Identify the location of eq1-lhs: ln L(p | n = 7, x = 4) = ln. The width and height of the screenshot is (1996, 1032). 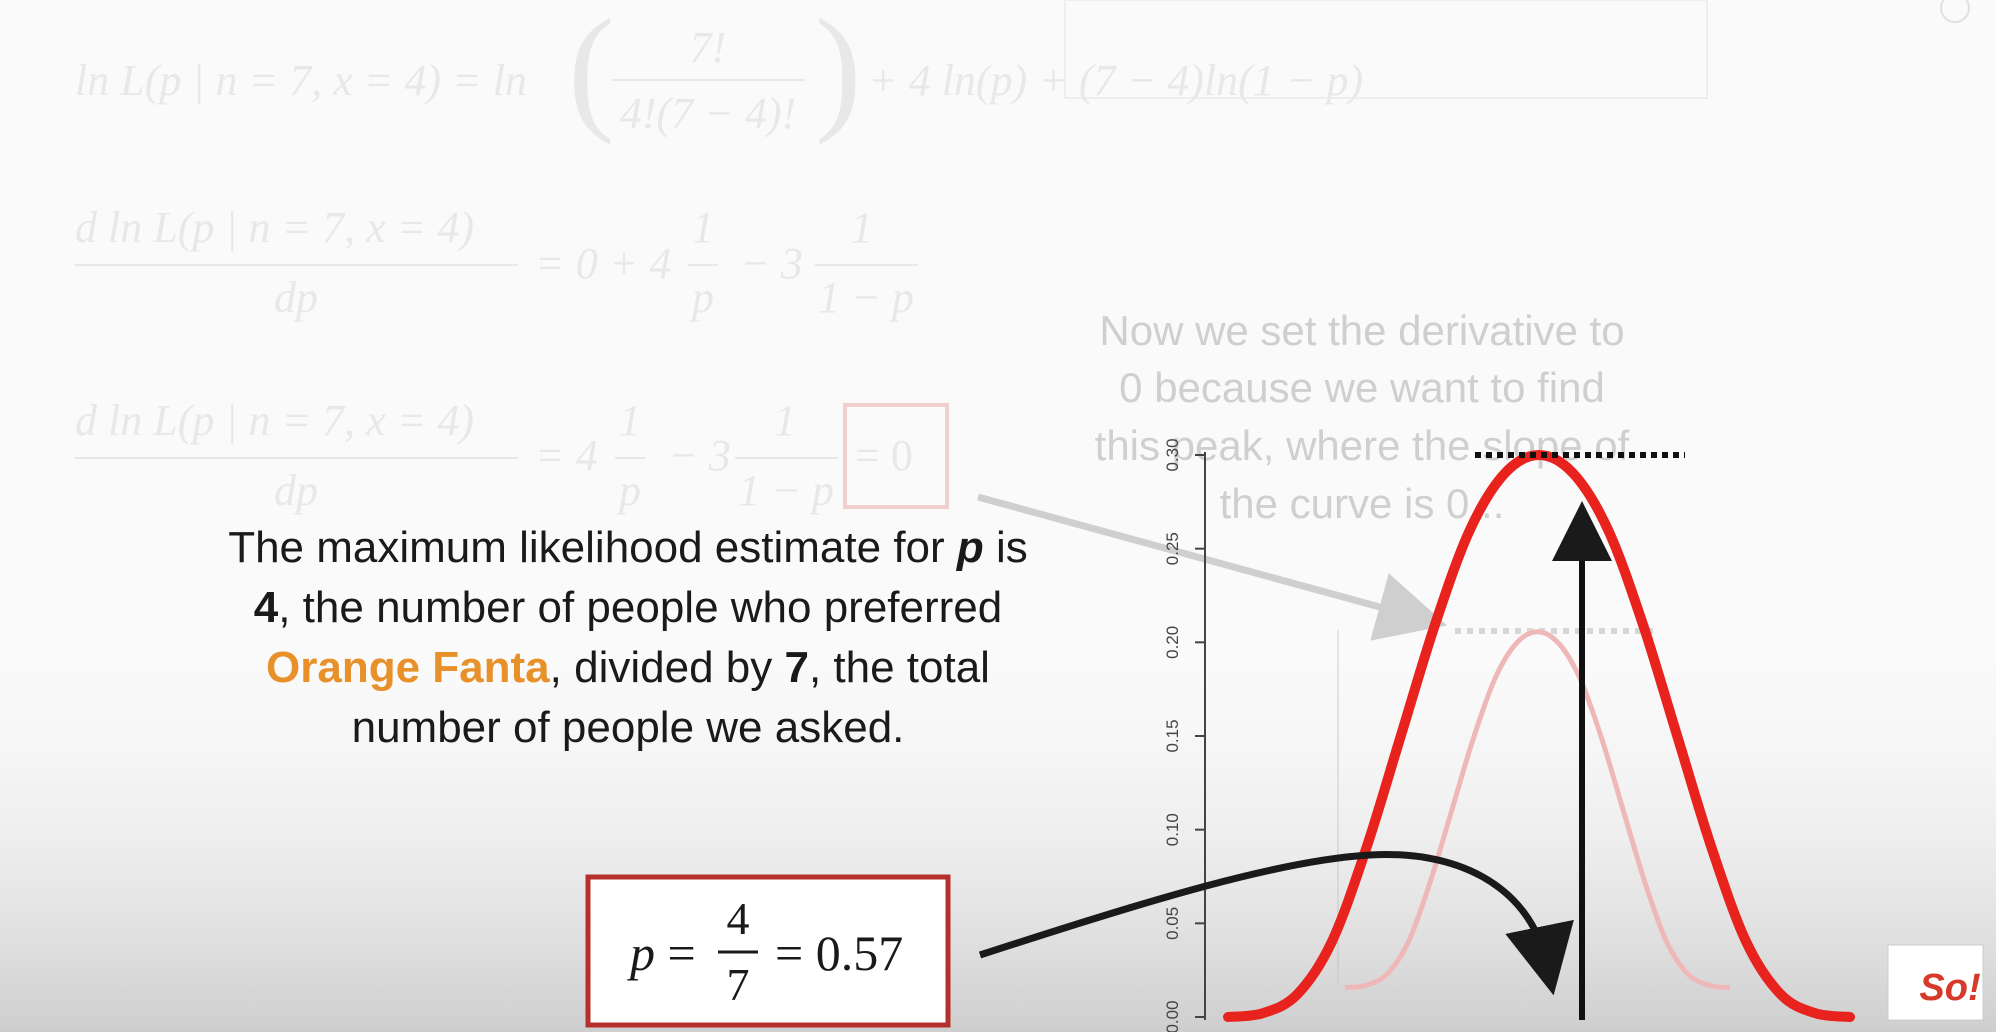
(301, 80).